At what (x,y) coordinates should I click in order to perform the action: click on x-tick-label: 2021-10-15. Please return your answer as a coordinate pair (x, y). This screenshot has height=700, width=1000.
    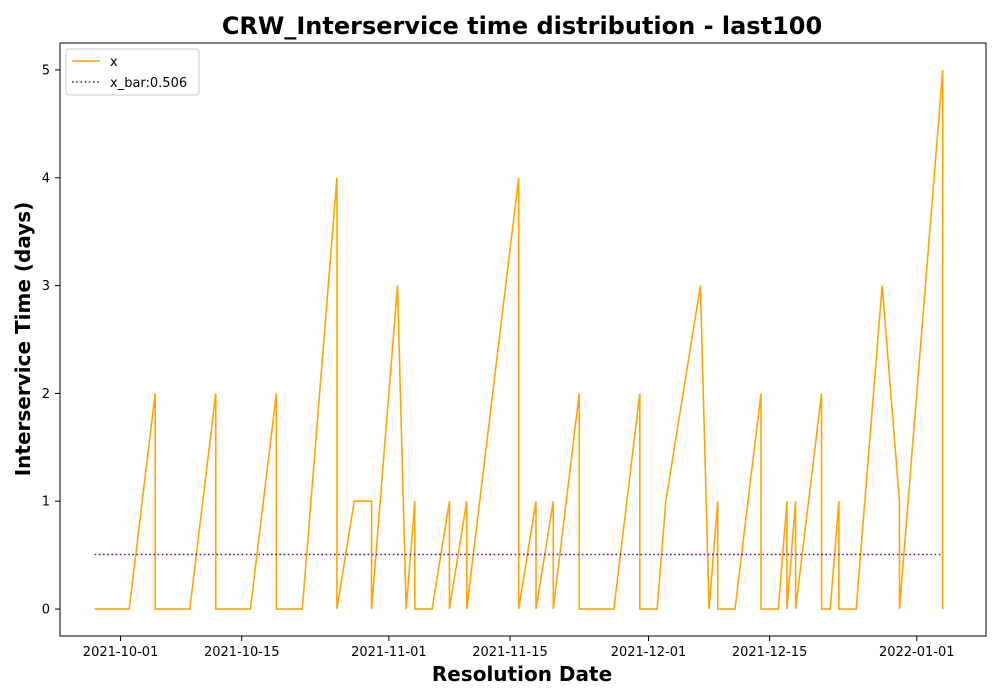
    Looking at the image, I should click on (242, 652).